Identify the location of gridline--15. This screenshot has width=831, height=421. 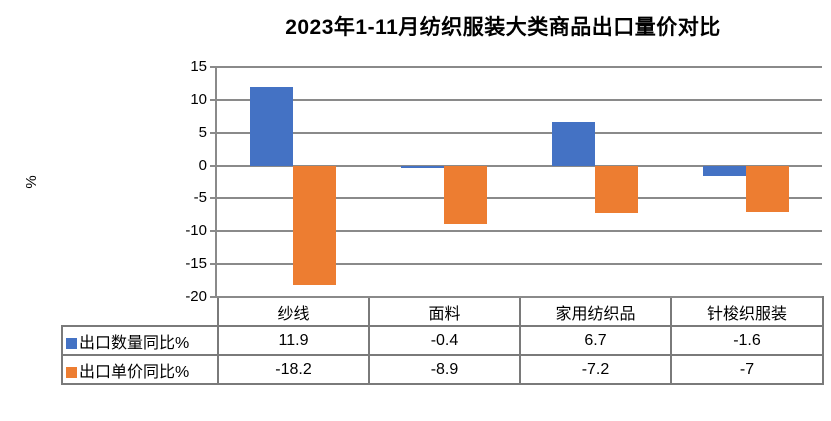
(519, 264).